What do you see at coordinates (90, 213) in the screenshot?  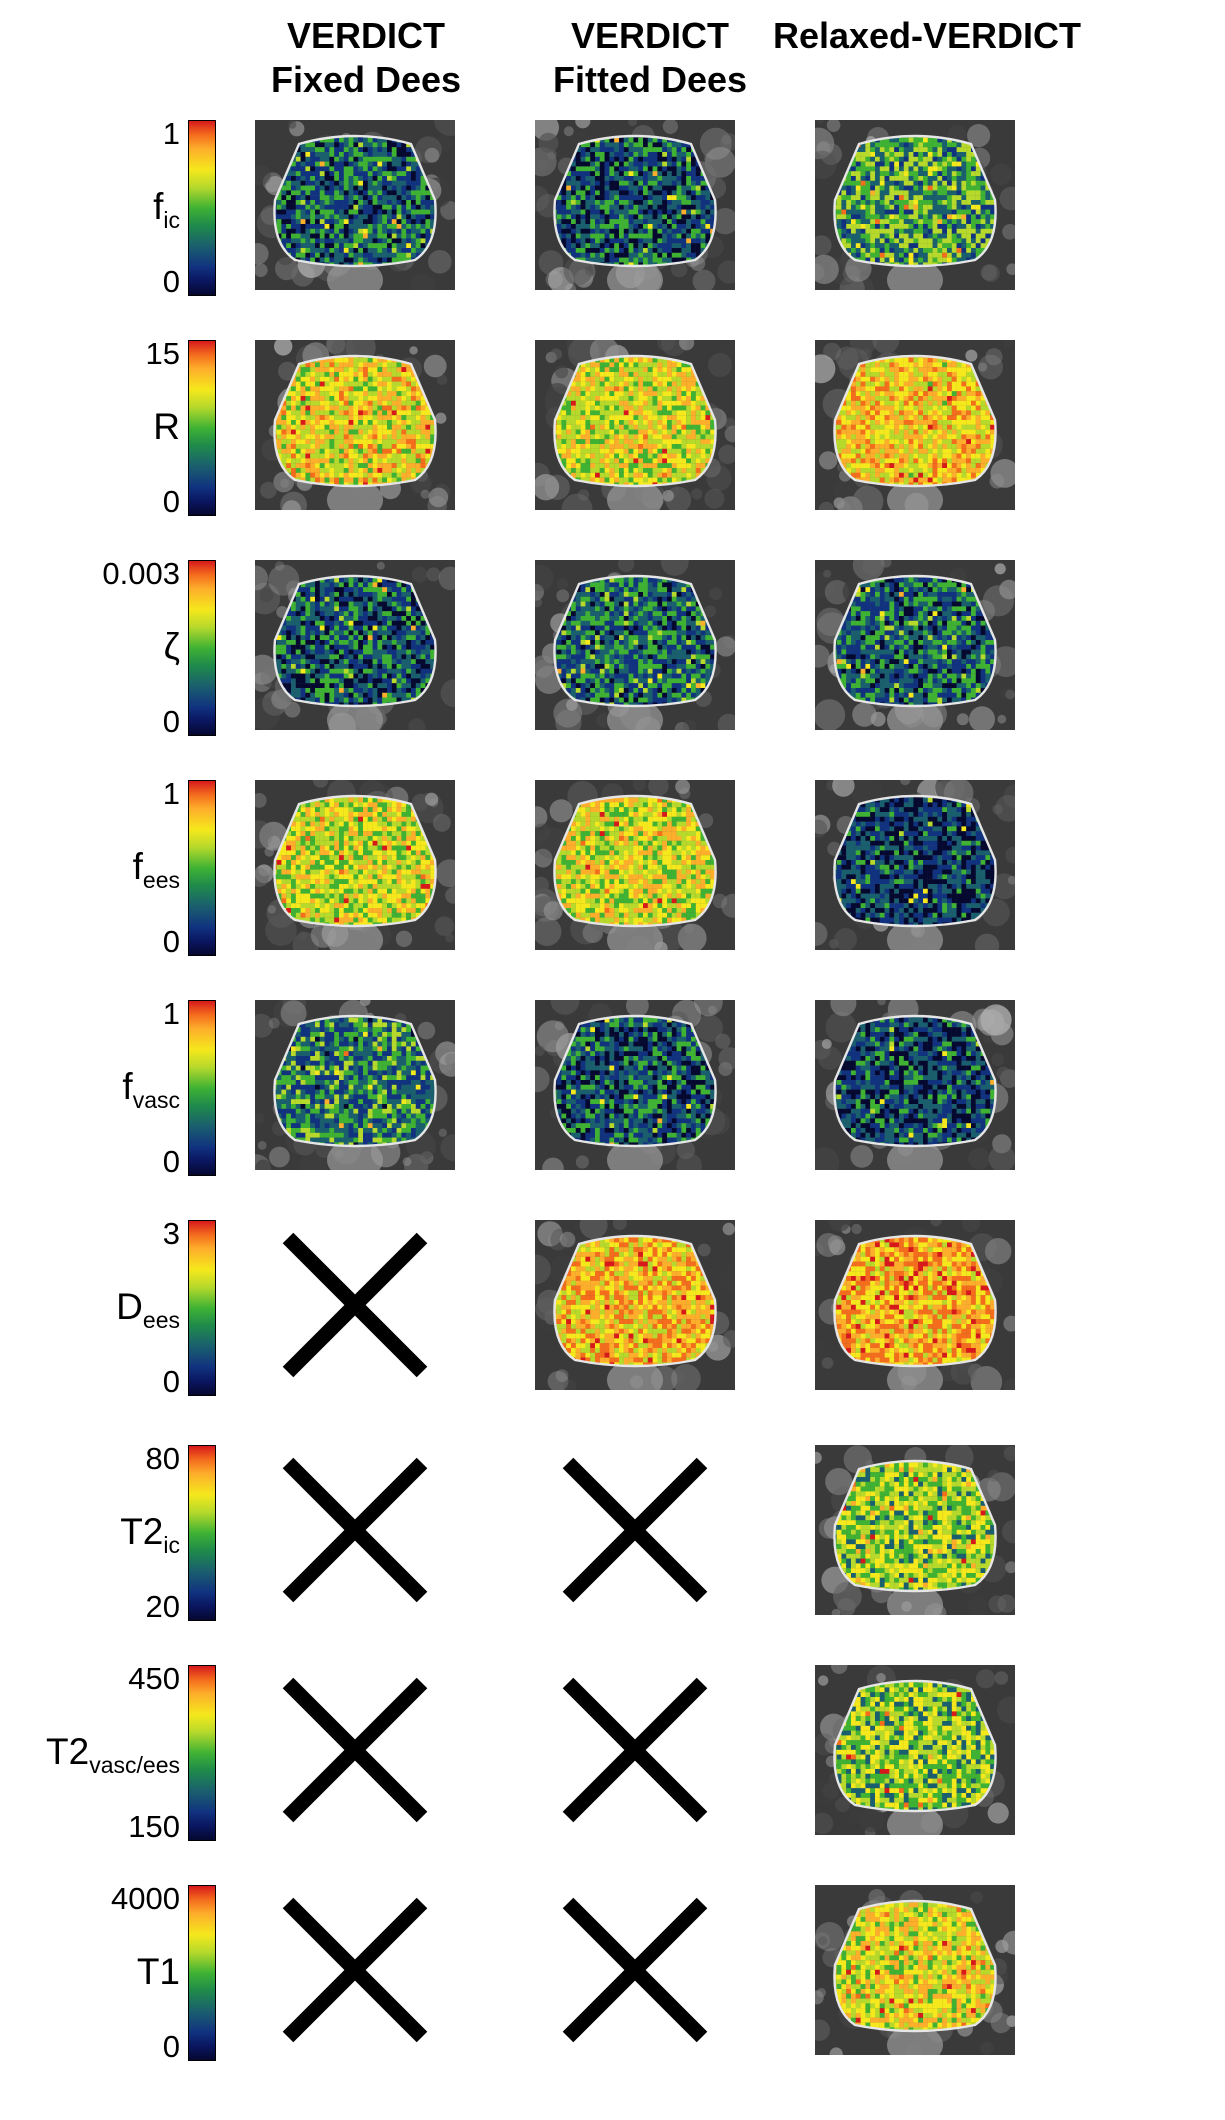 I see `parameter-label: fic` at bounding box center [90, 213].